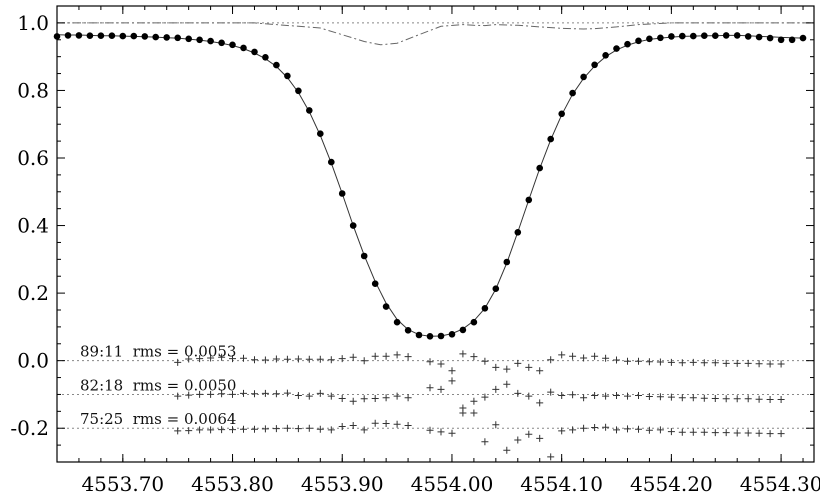 Image resolution: width=820 pixels, height=503 pixels. Describe the element at coordinates (232, 484) in the screenshot. I see `x-tick-label: 4553.80` at that location.